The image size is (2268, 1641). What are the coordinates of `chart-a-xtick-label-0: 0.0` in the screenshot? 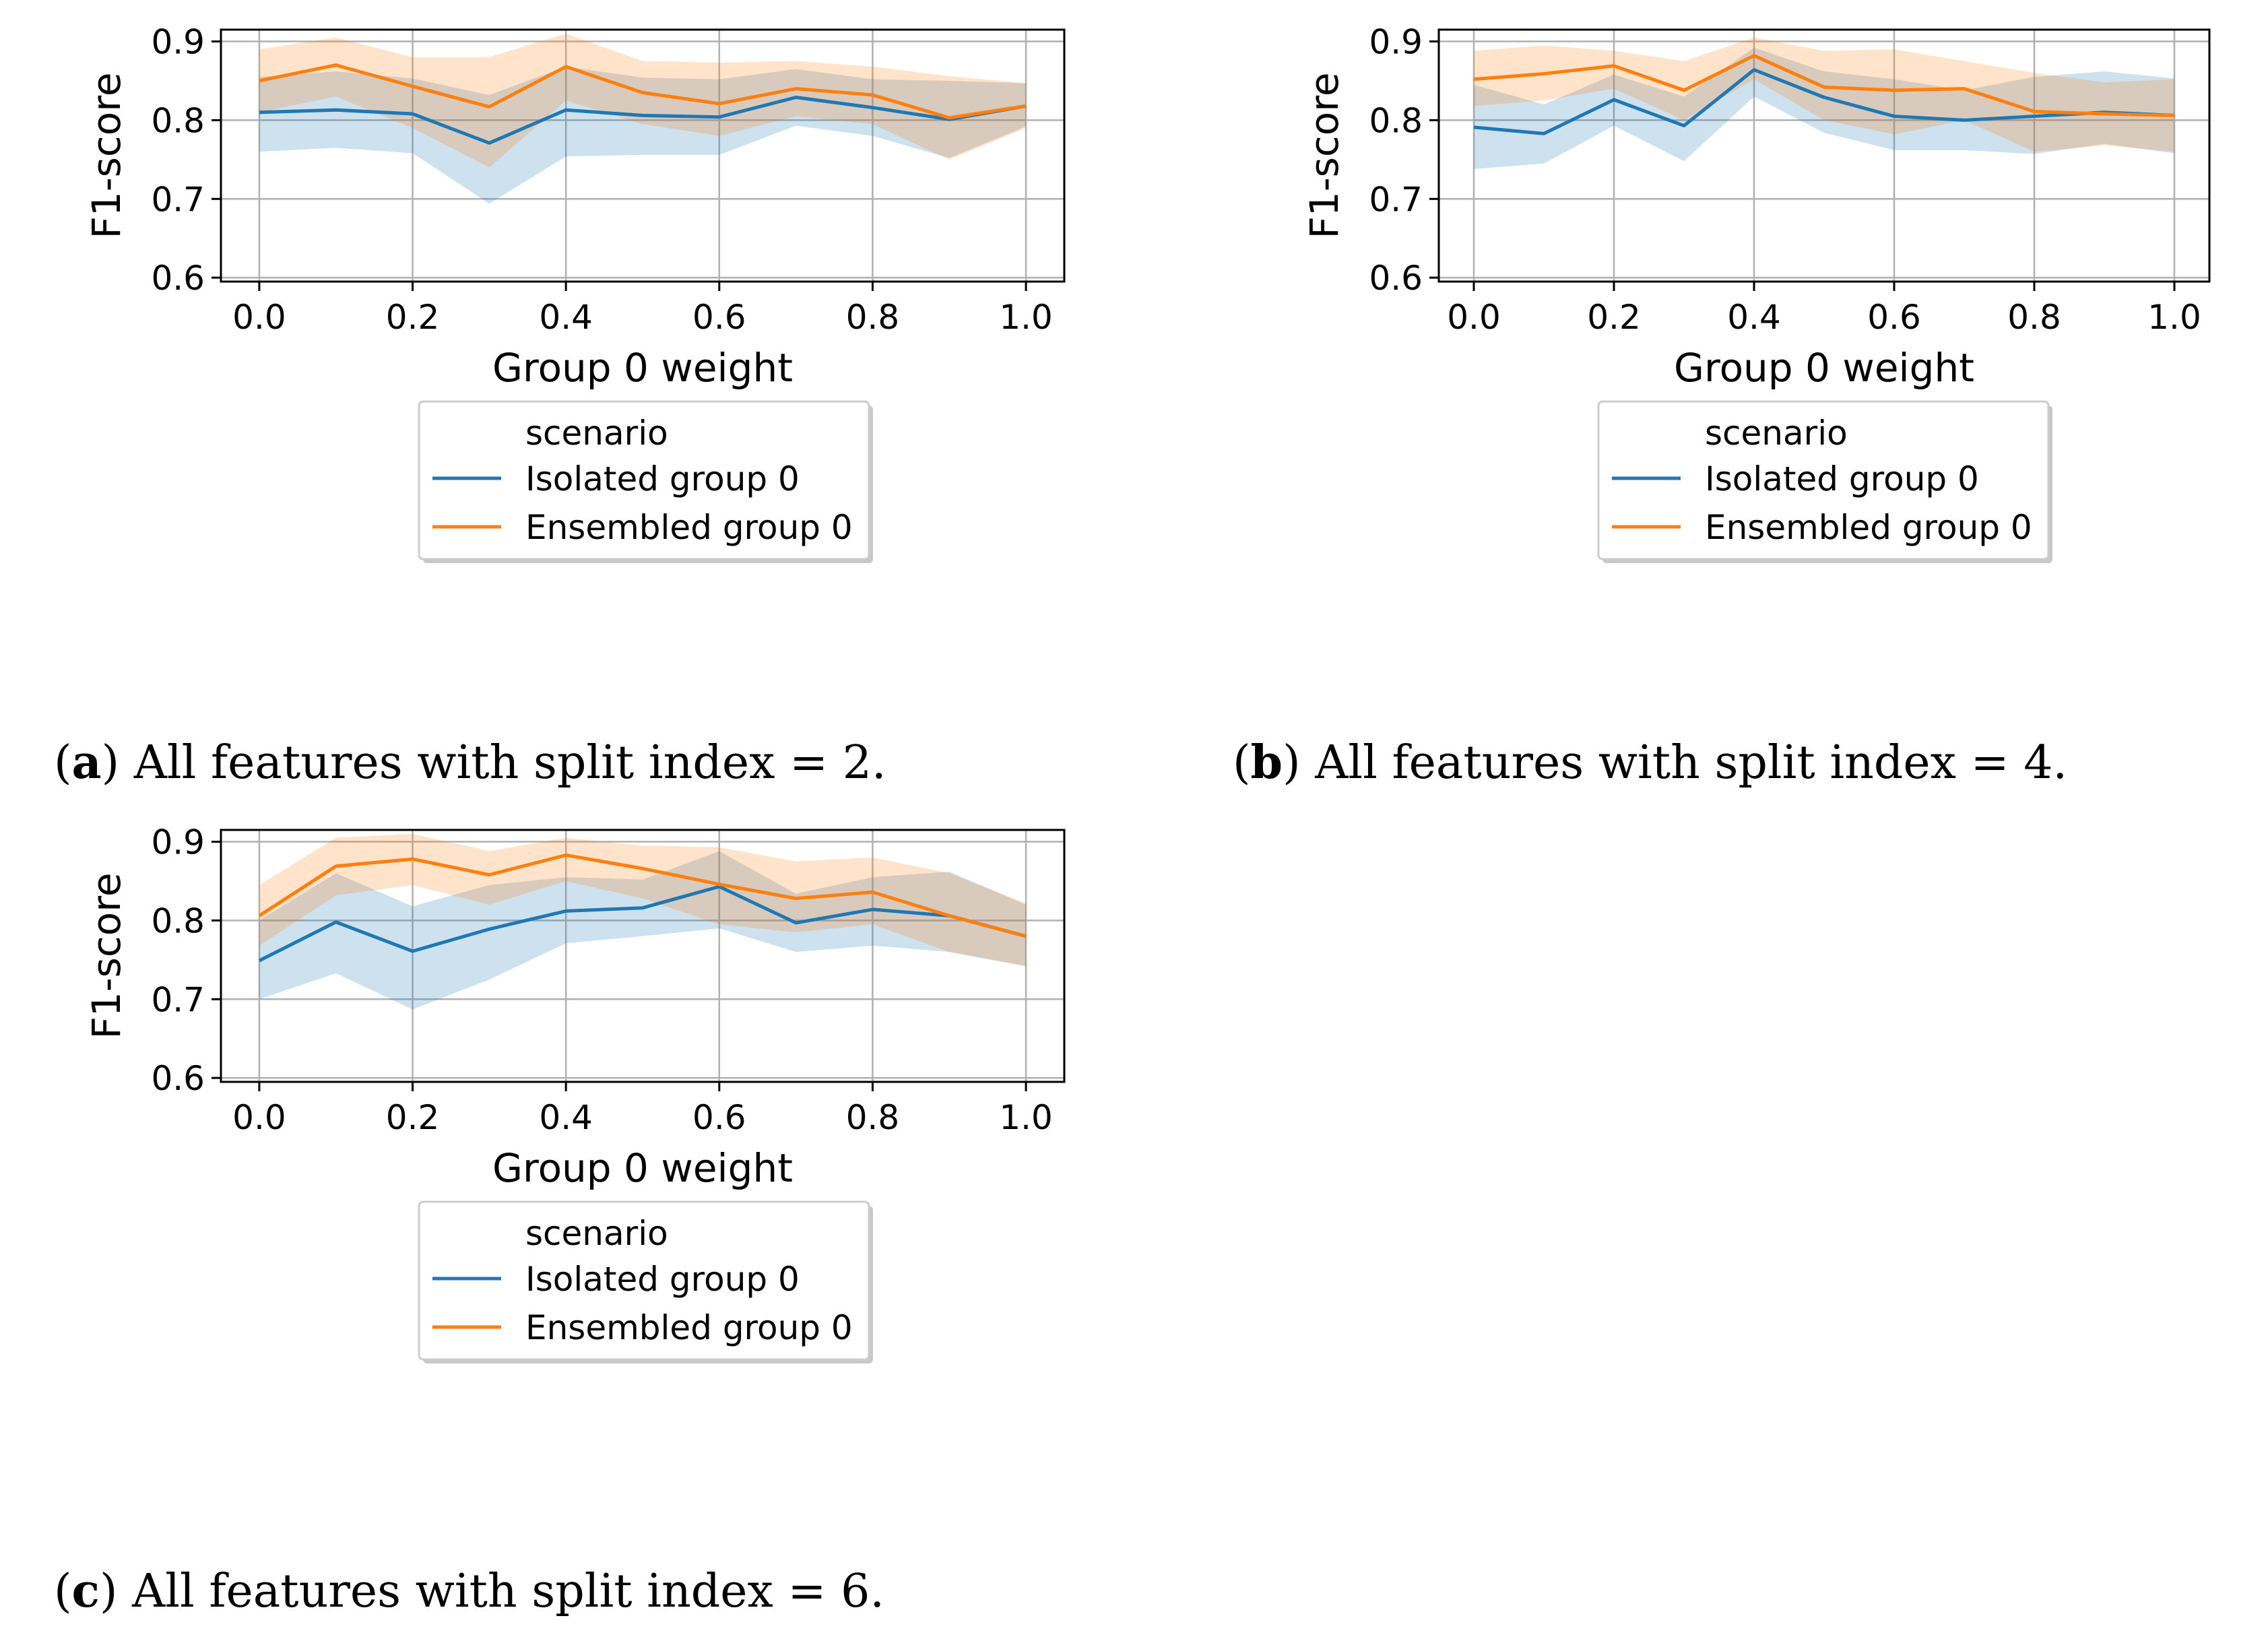 It's located at (259, 317).